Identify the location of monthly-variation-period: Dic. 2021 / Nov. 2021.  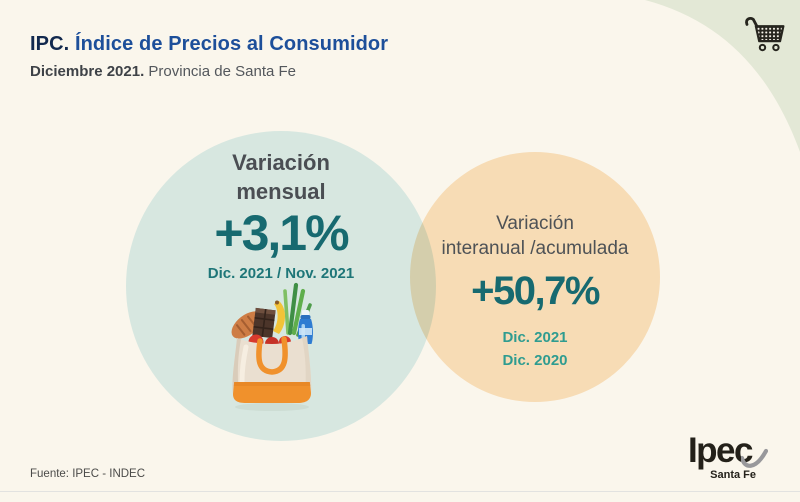
(281, 273).